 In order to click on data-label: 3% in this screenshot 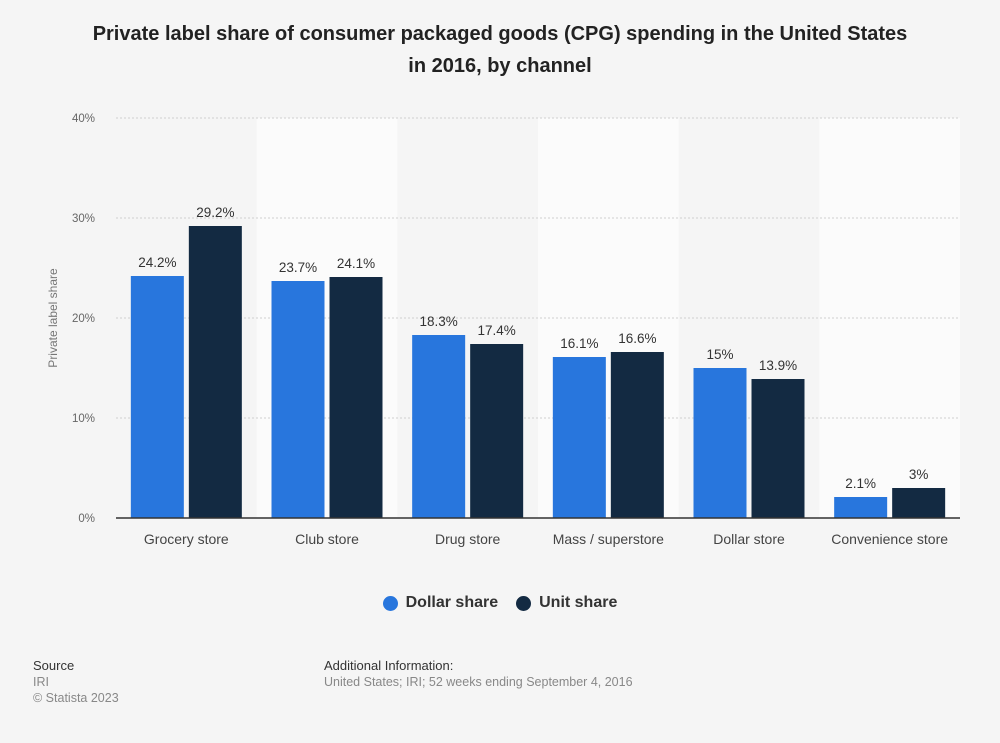, I will do `click(919, 474)`.